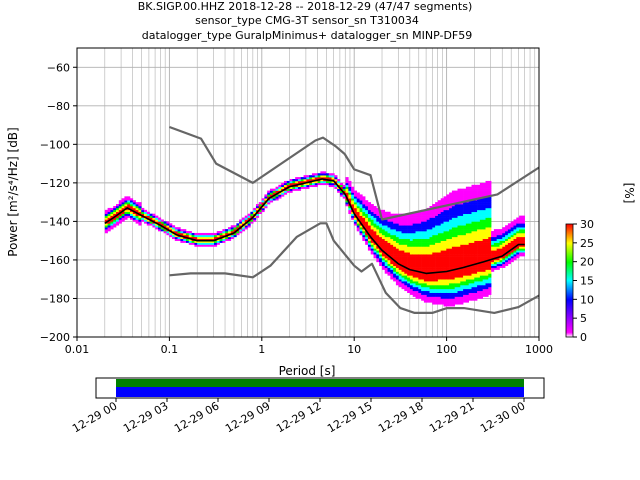  What do you see at coordinates (55, 337) in the screenshot?
I see `y-tick-label: −200` at bounding box center [55, 337].